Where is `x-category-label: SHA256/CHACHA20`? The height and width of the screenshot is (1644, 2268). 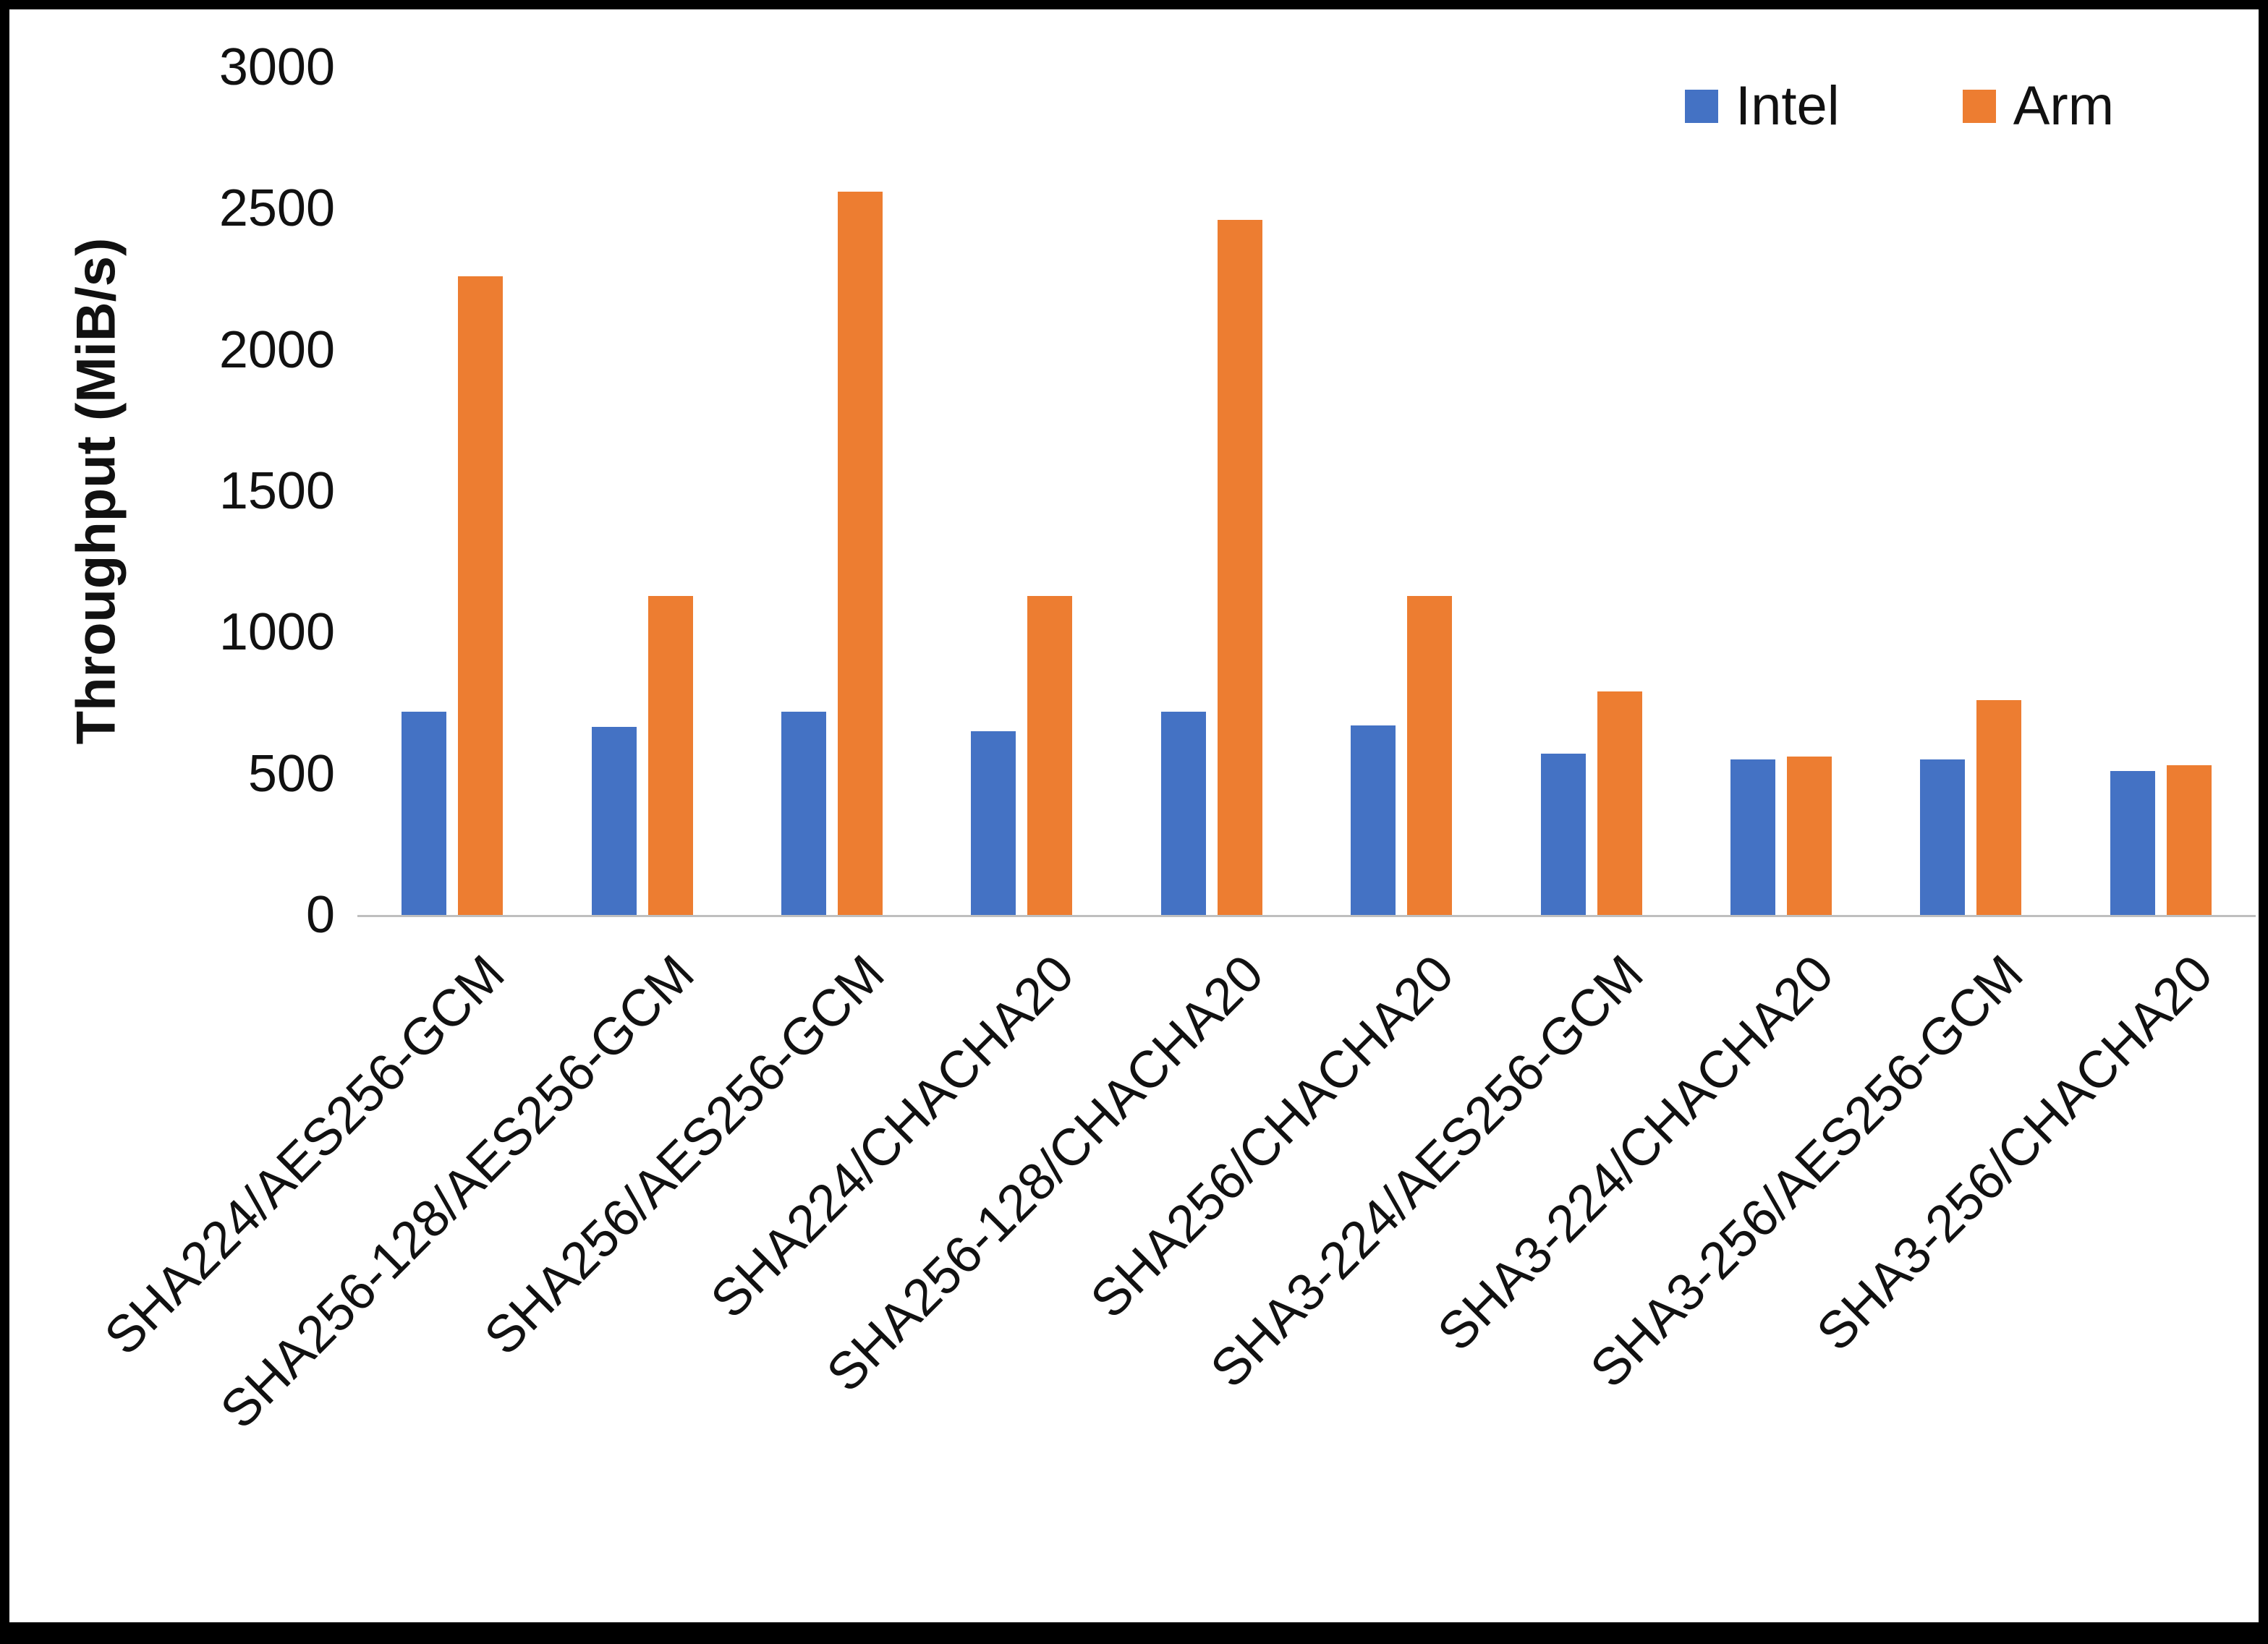 x-category-label: SHA256/CHACHA20 is located at coordinates (1272, 1136).